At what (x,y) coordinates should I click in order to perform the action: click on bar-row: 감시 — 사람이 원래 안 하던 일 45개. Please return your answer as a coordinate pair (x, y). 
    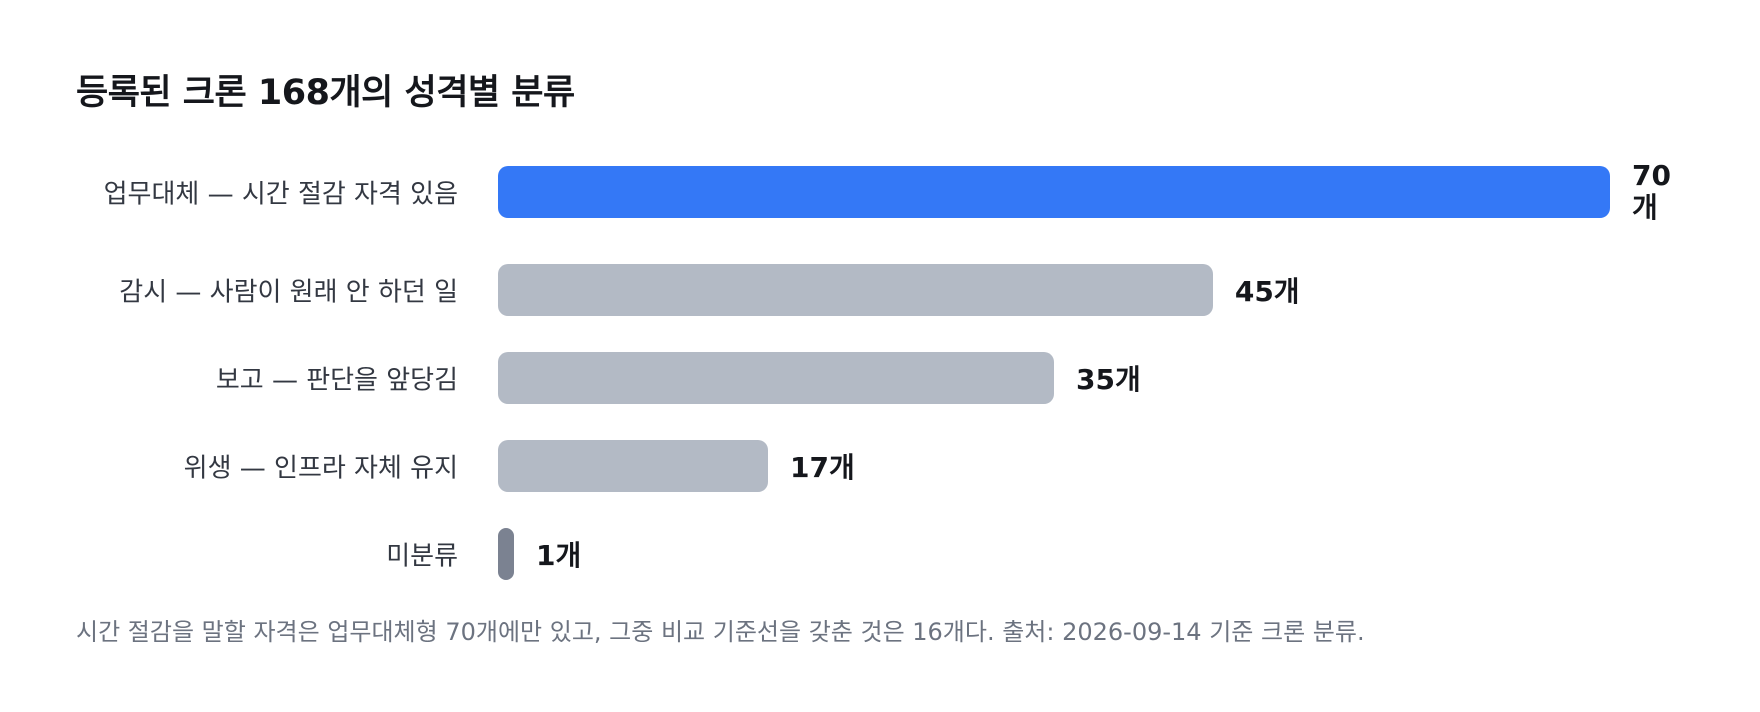
    Looking at the image, I should click on (880, 290).